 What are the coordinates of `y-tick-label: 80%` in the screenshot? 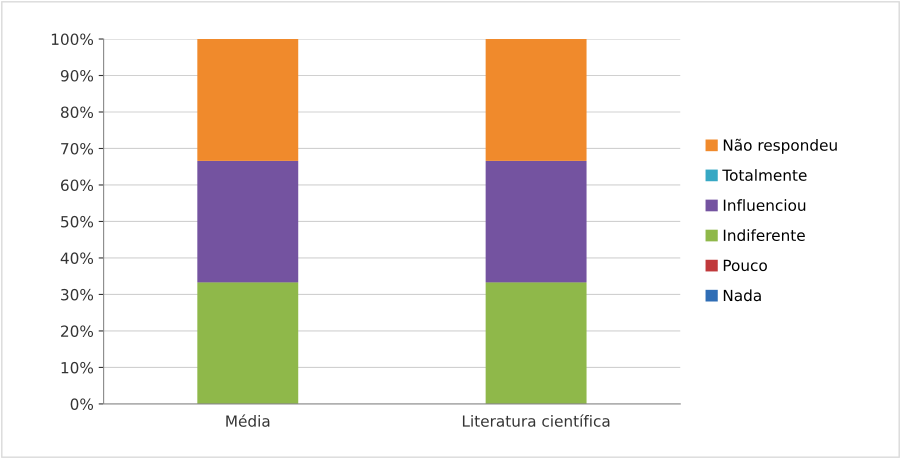 It's located at (77, 112).